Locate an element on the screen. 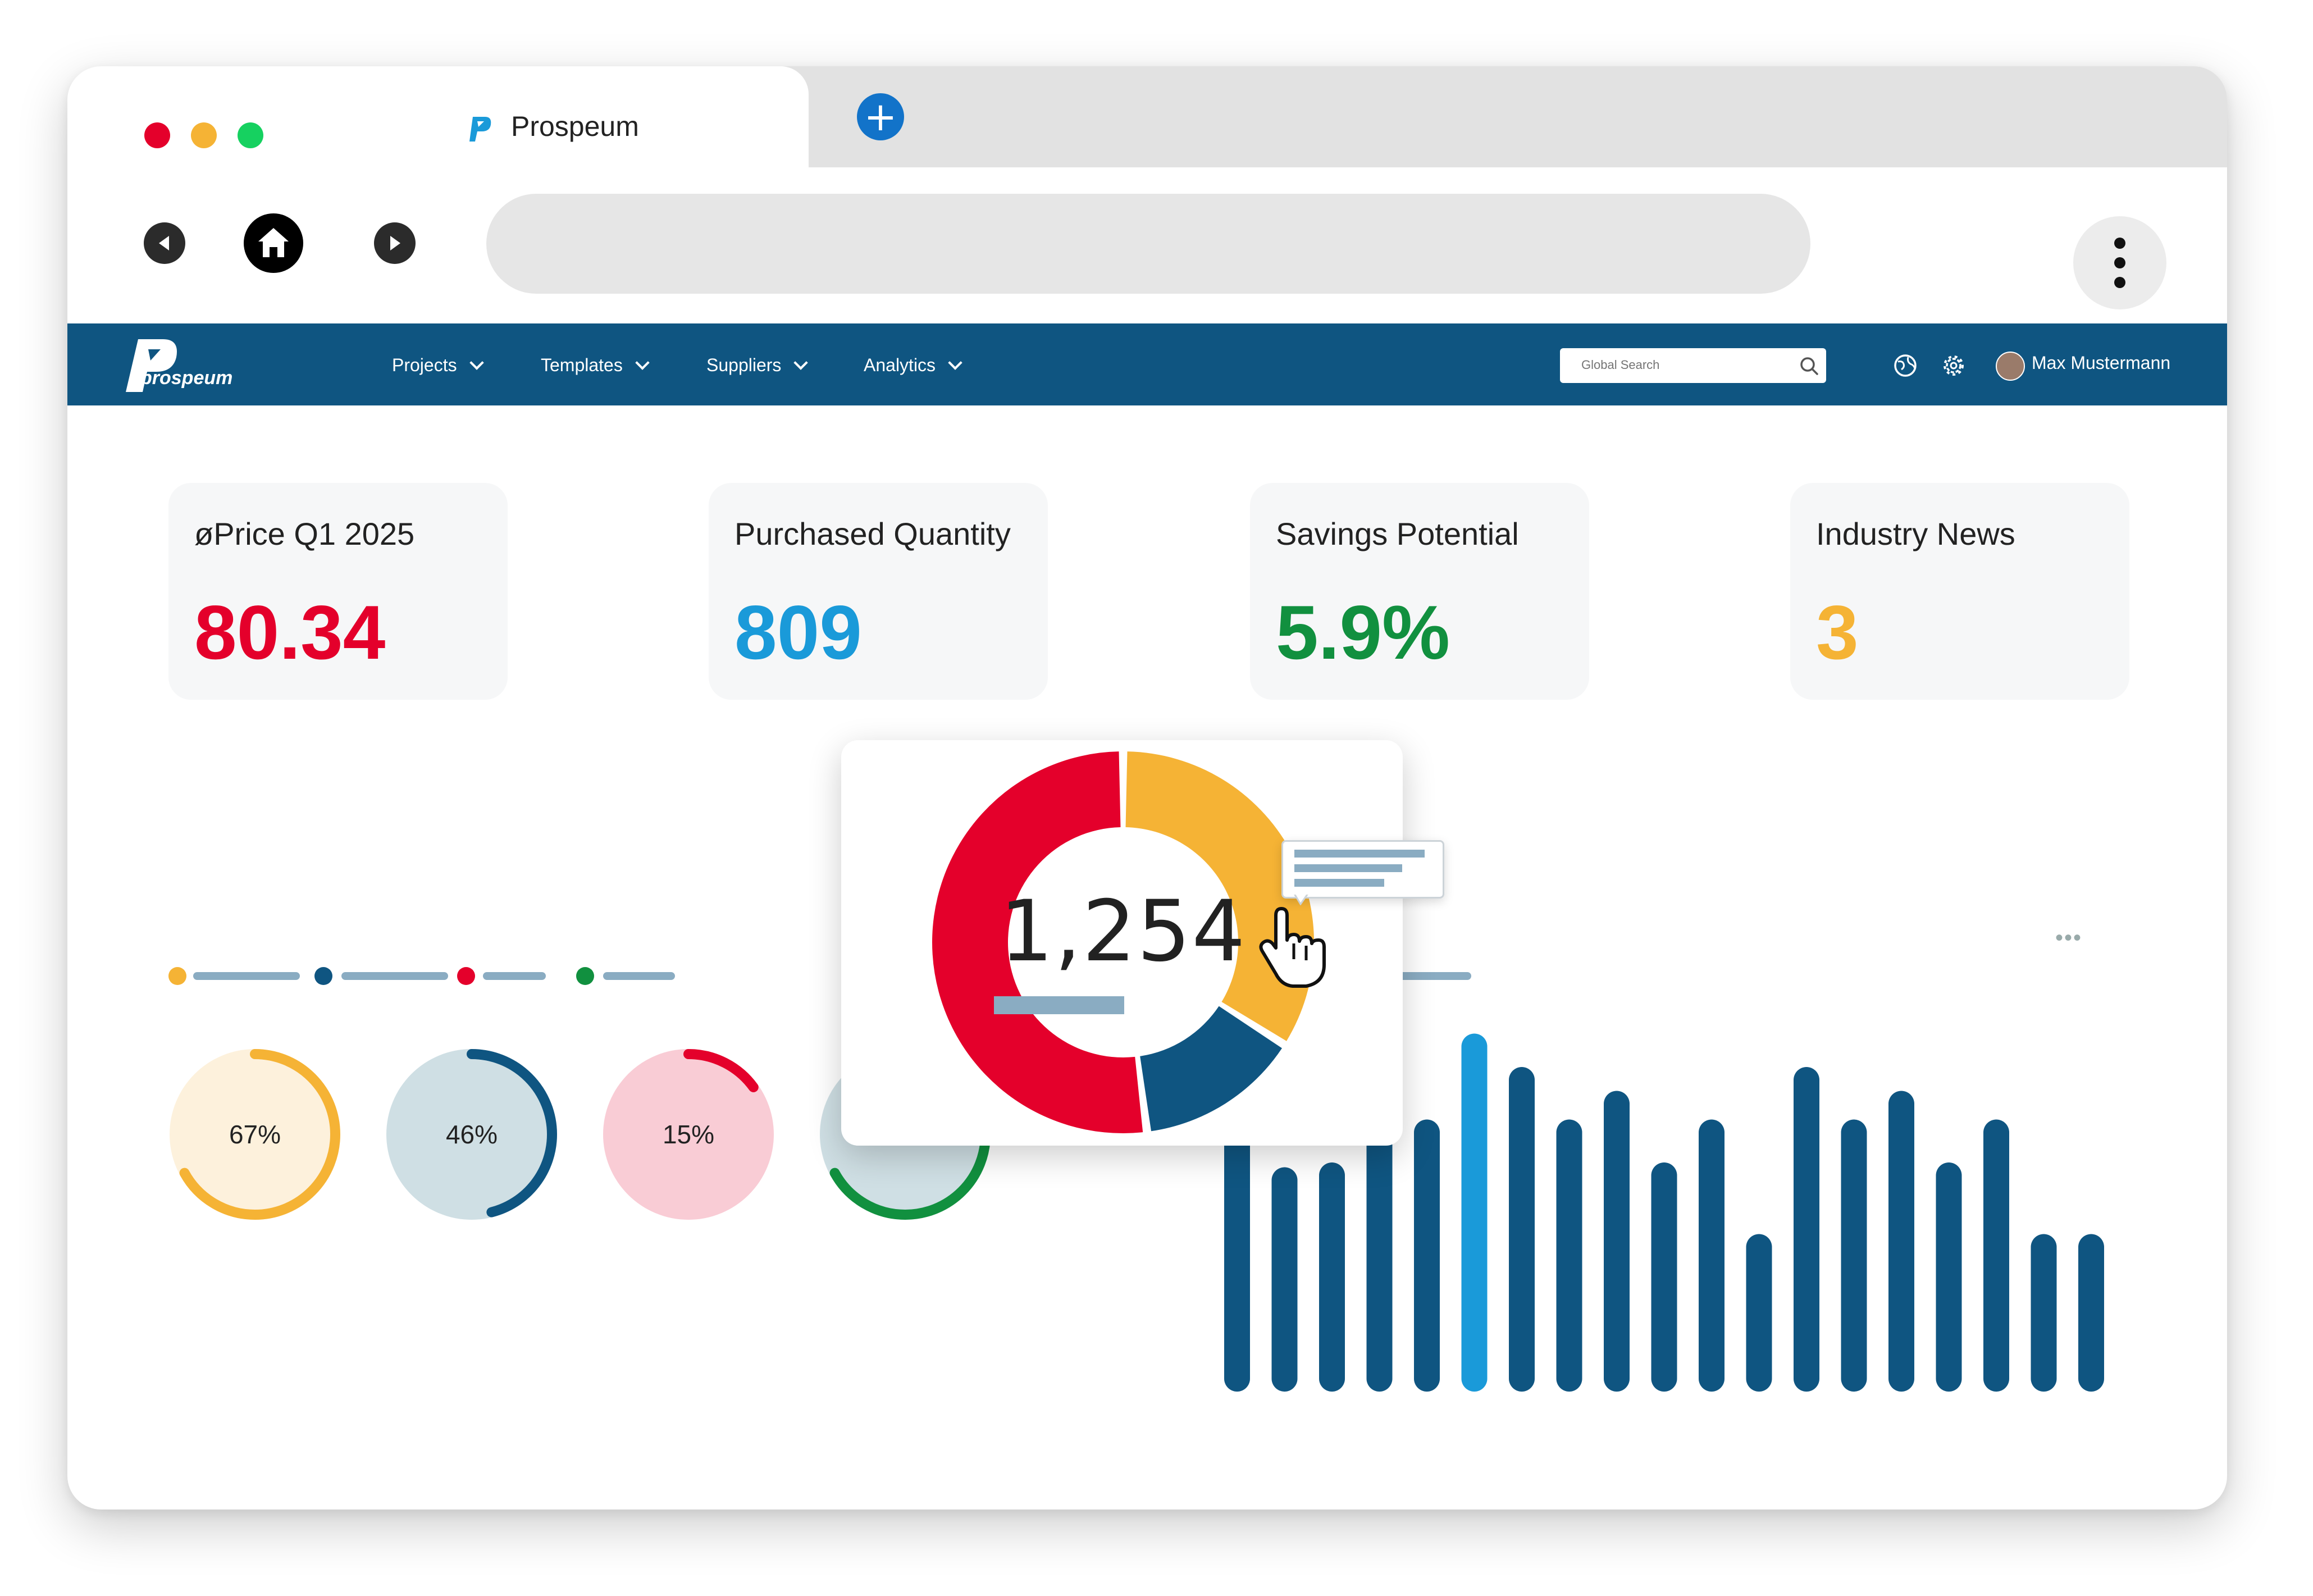 The height and width of the screenshot is (1596, 2313). ring-percent-label: 46% is located at coordinates (471, 1134).